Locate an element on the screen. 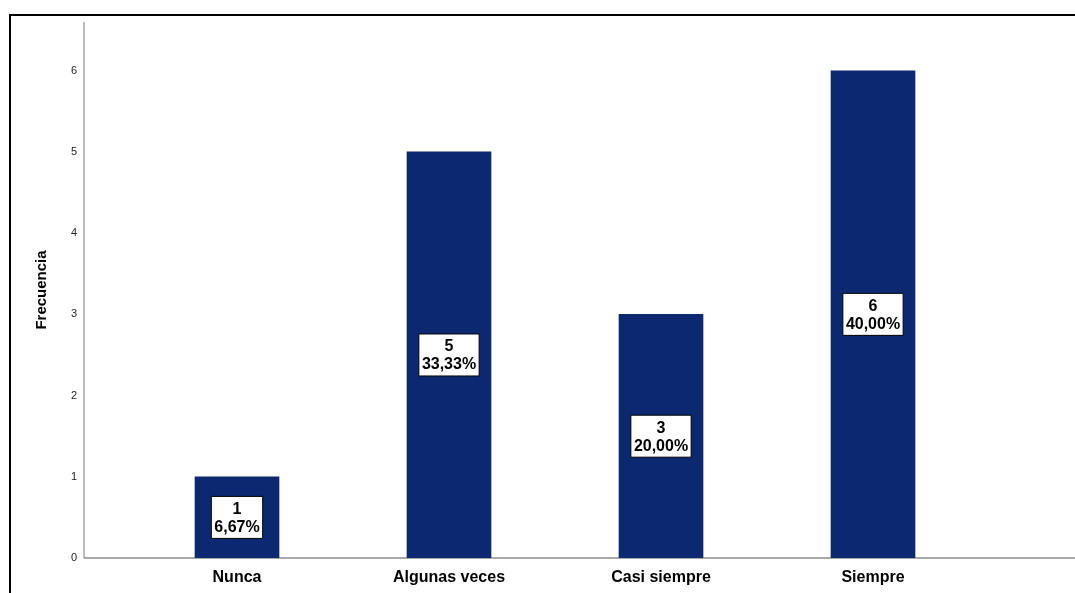 The image size is (1075, 593). y-tick-label: 2 is located at coordinates (73, 394).